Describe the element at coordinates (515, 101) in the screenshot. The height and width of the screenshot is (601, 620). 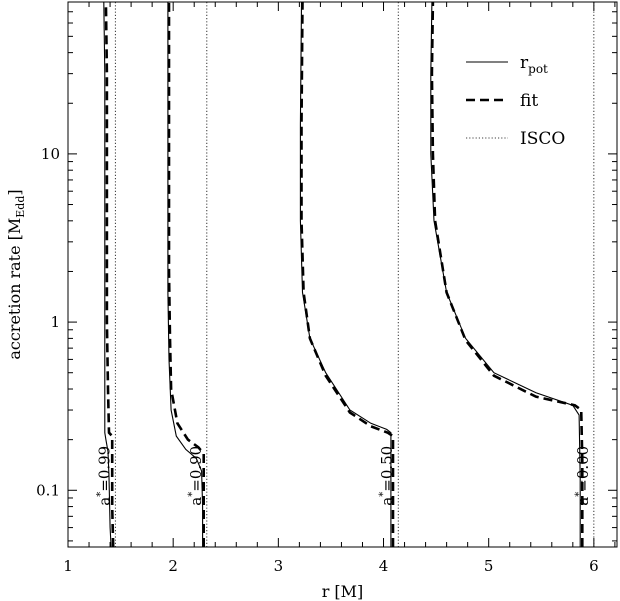
I see `legend: rpot fit ISCO` at that location.